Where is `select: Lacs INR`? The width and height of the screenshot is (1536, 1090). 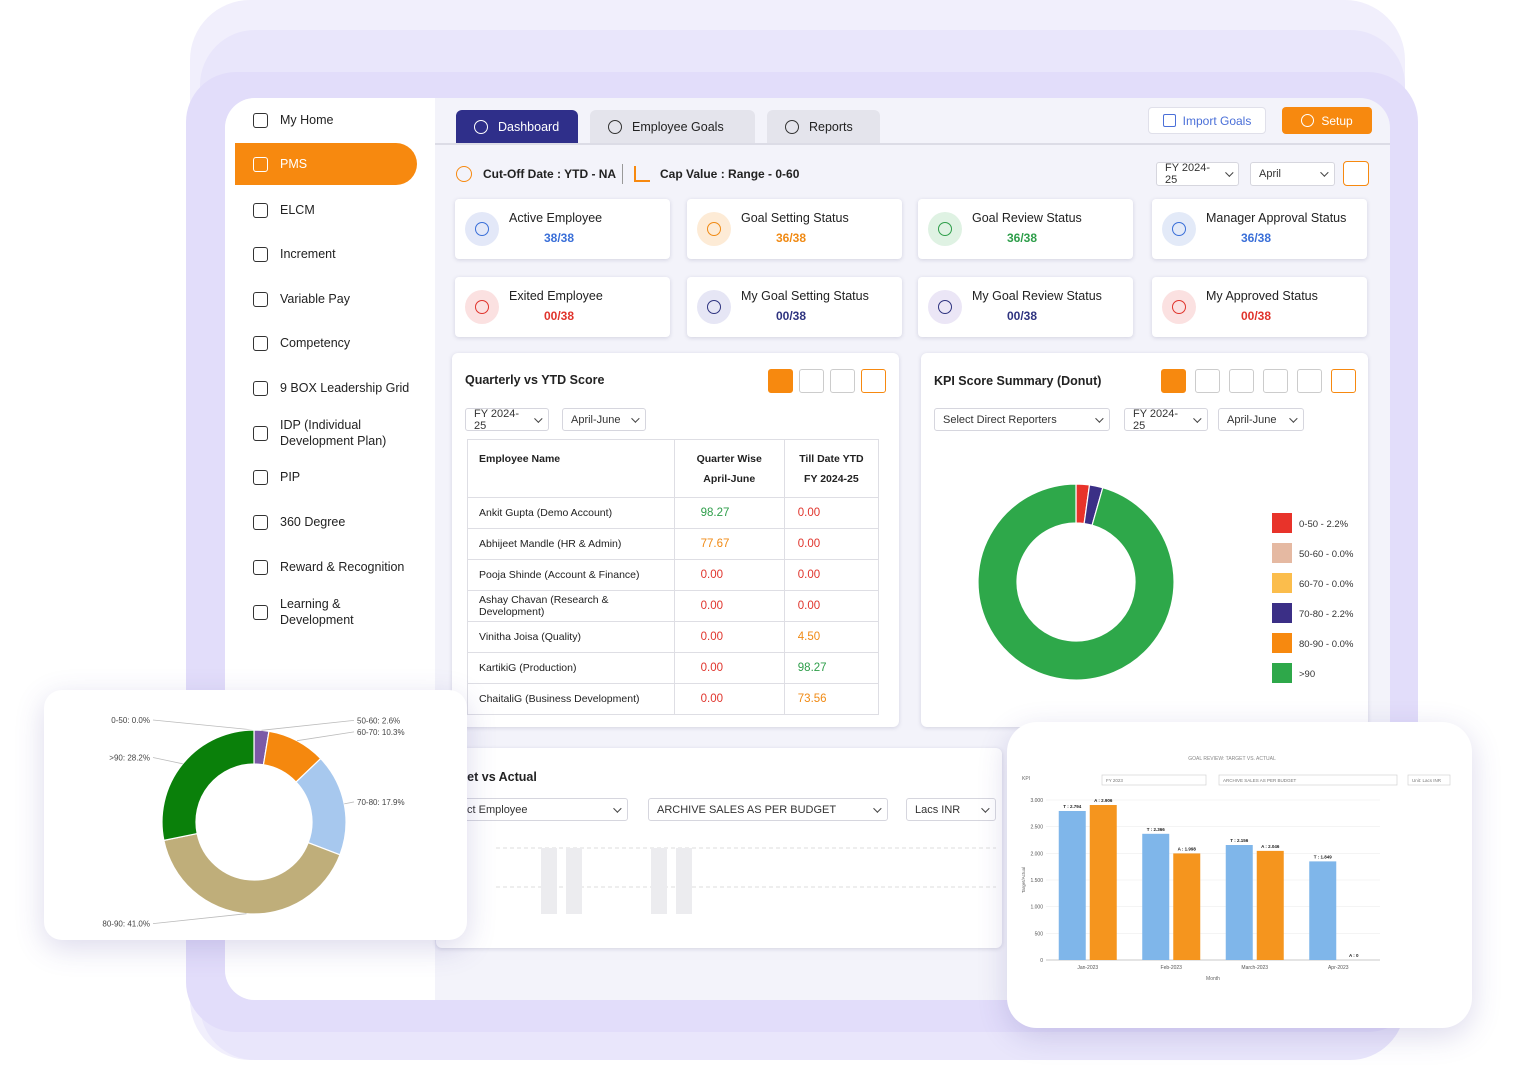
select: Lacs INR is located at coordinates (951, 809).